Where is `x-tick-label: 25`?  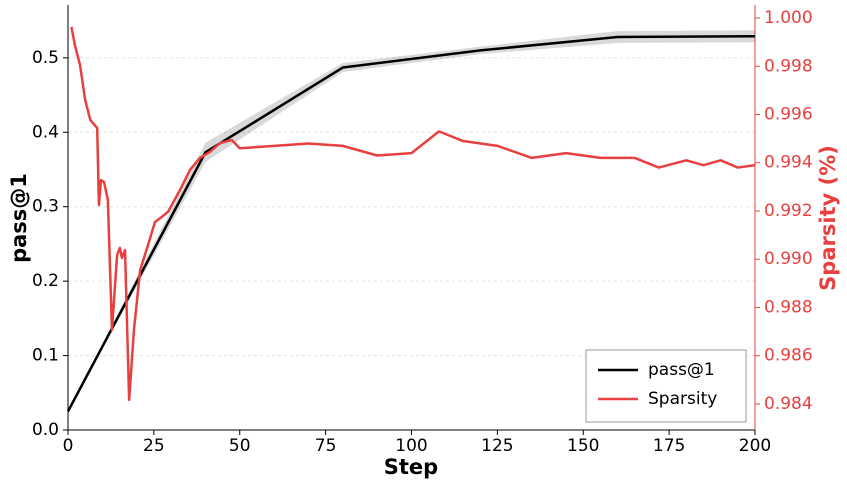 x-tick-label: 25 is located at coordinates (154, 446).